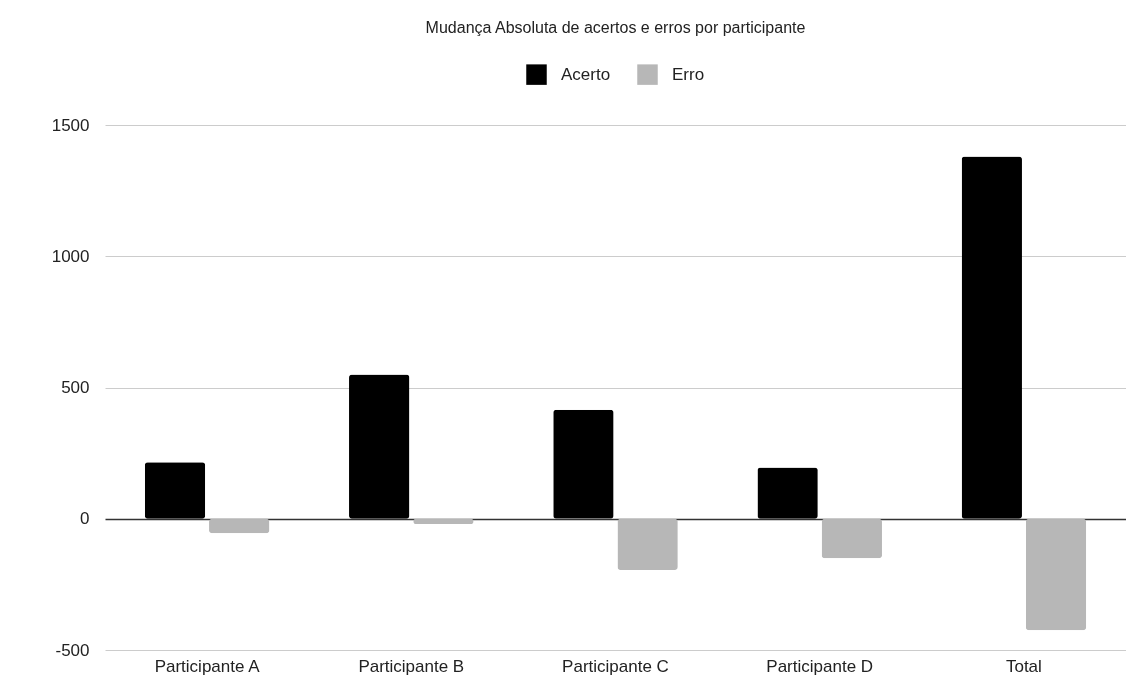  What do you see at coordinates (70, 256) in the screenshot?
I see `y-tick-label: 1000` at bounding box center [70, 256].